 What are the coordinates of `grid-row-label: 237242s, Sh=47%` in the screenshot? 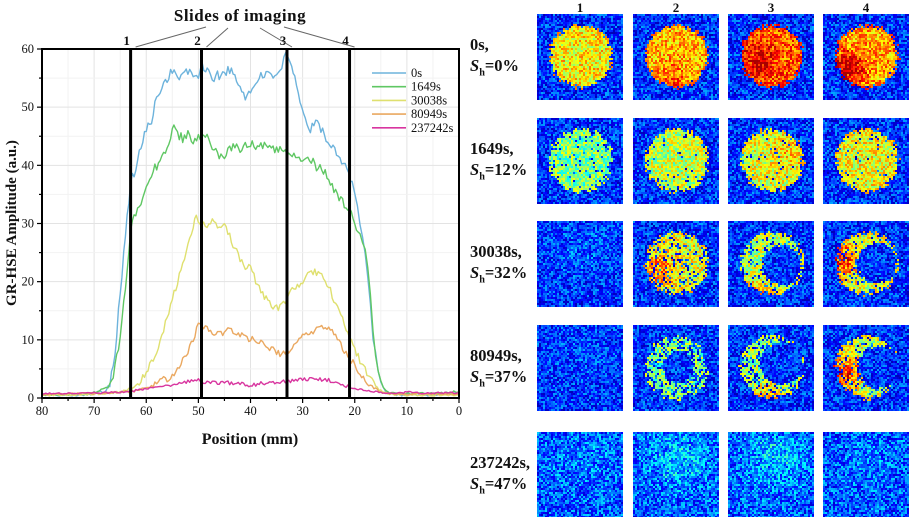 It's located at (503, 474).